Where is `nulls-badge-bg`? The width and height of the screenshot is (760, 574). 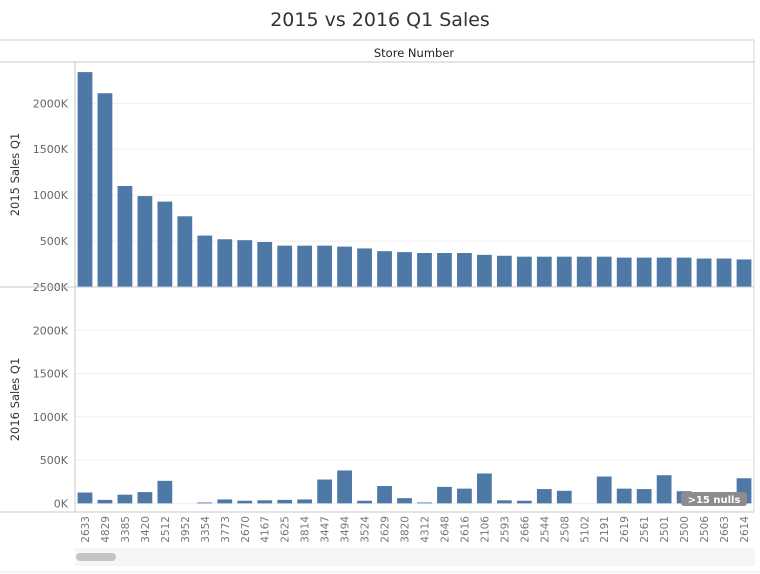 nulls-badge-bg is located at coordinates (714, 499).